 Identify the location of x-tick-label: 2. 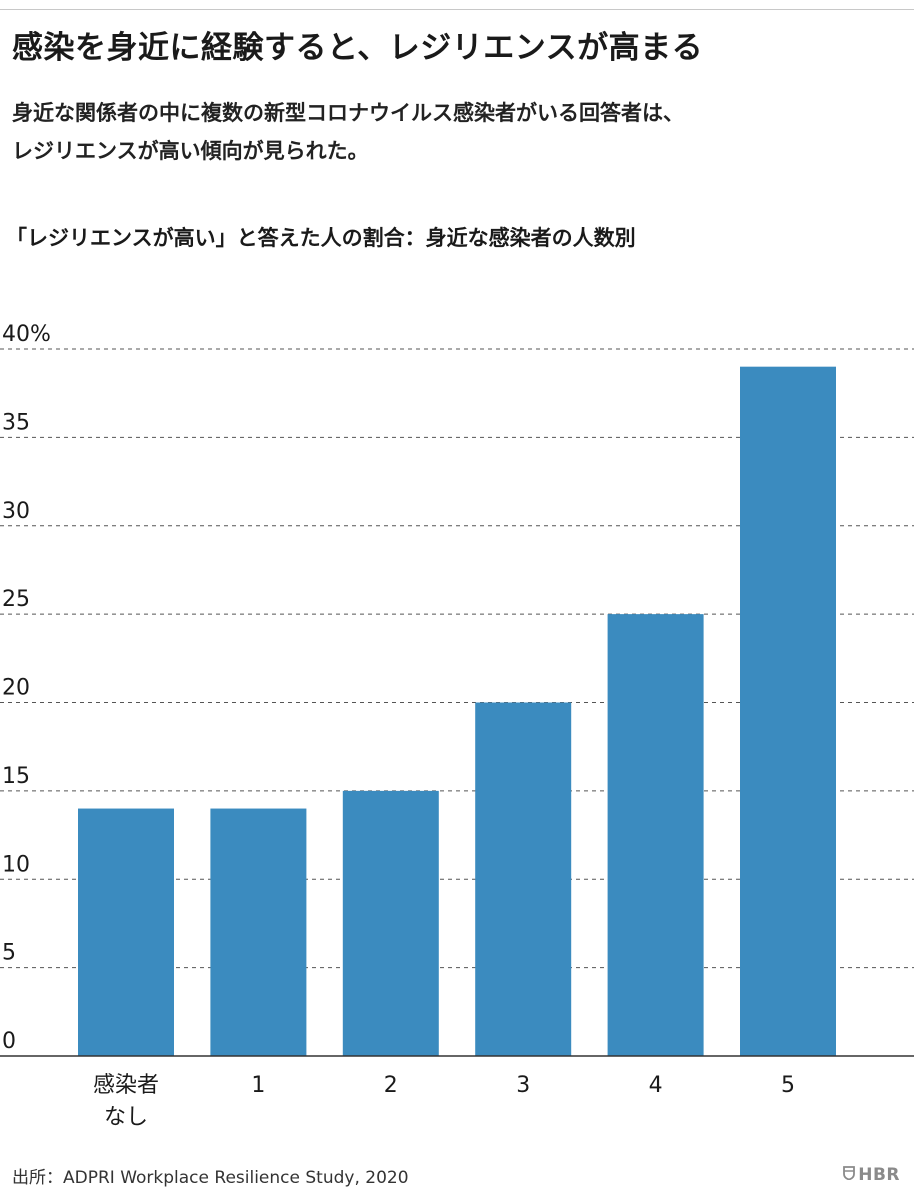
(391, 1085).